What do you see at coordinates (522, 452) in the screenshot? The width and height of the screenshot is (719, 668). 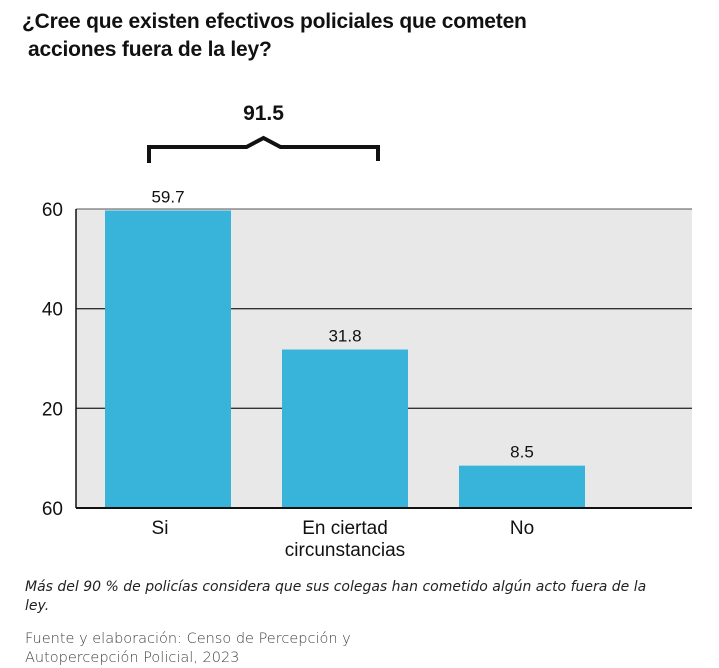 I see `value-label: 8.5` at bounding box center [522, 452].